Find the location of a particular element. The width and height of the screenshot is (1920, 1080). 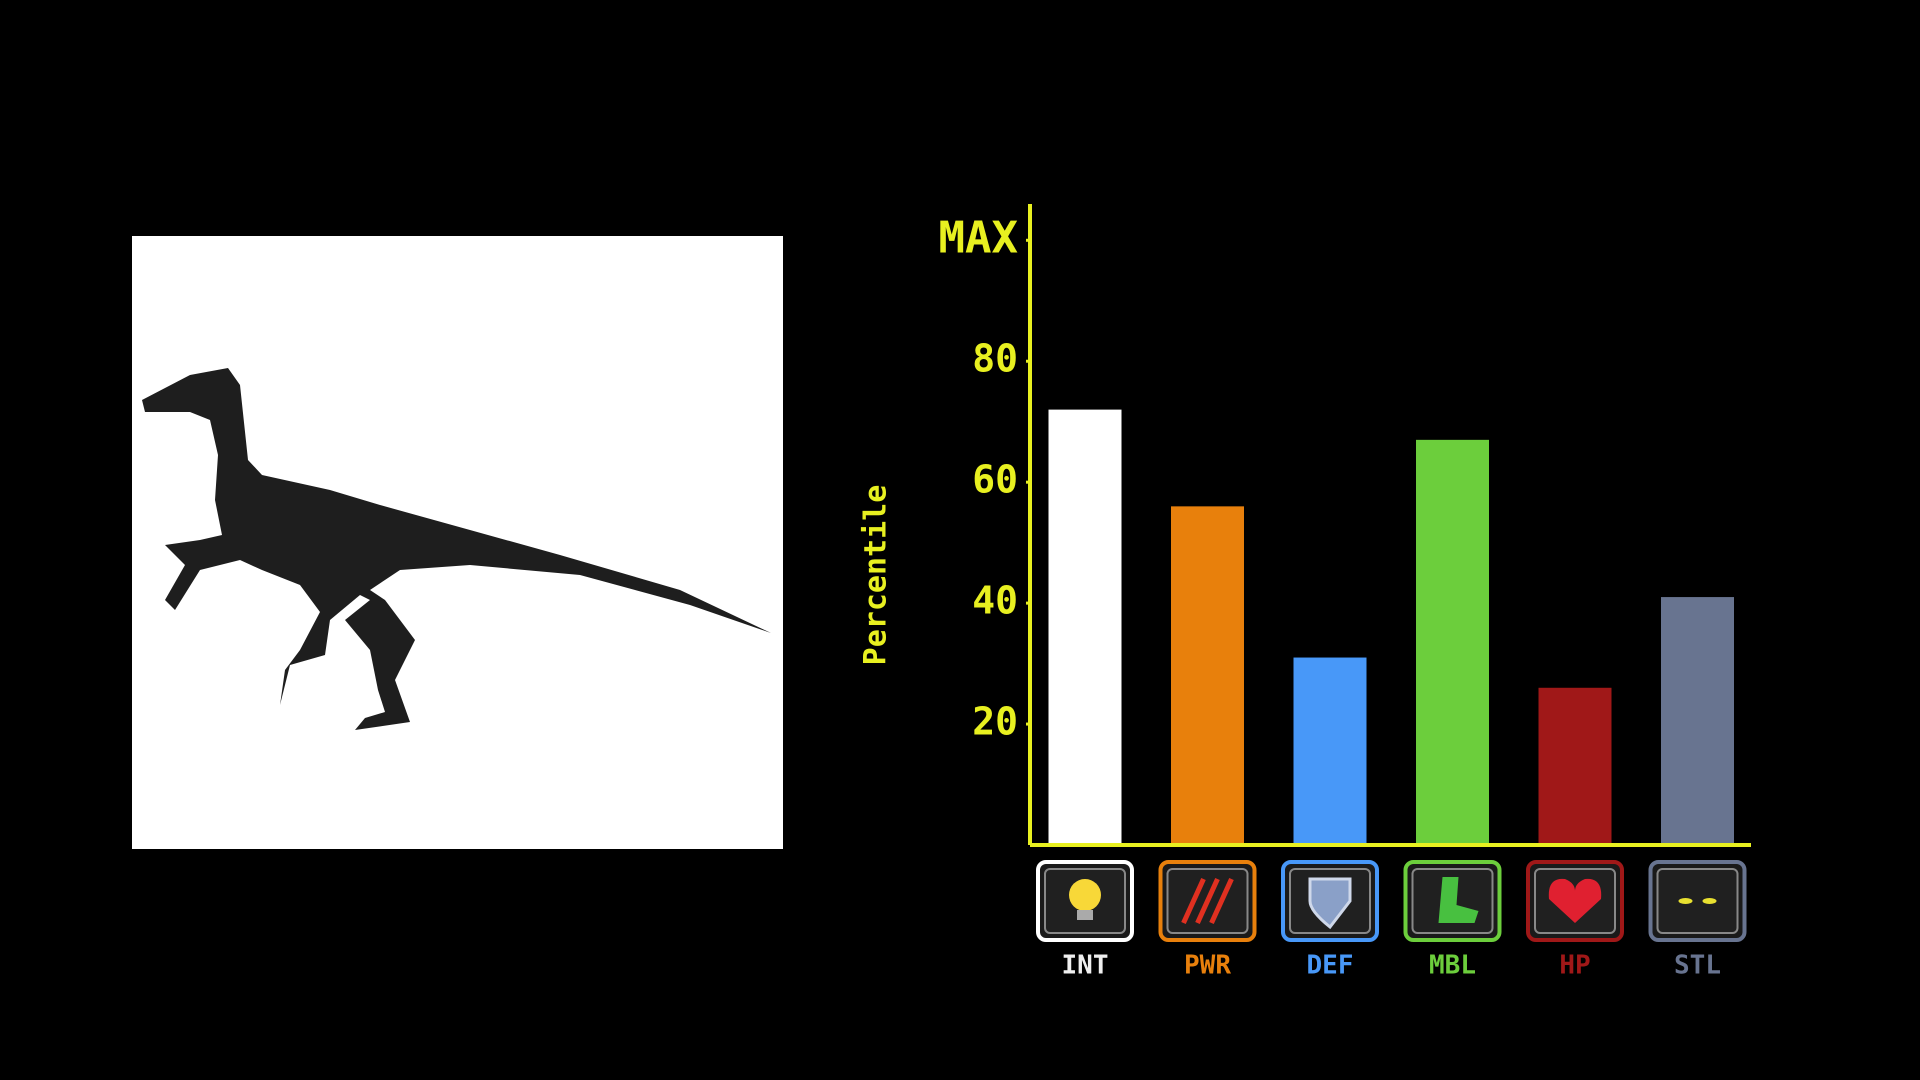

y-tick-label: 20 is located at coordinates (995, 722).